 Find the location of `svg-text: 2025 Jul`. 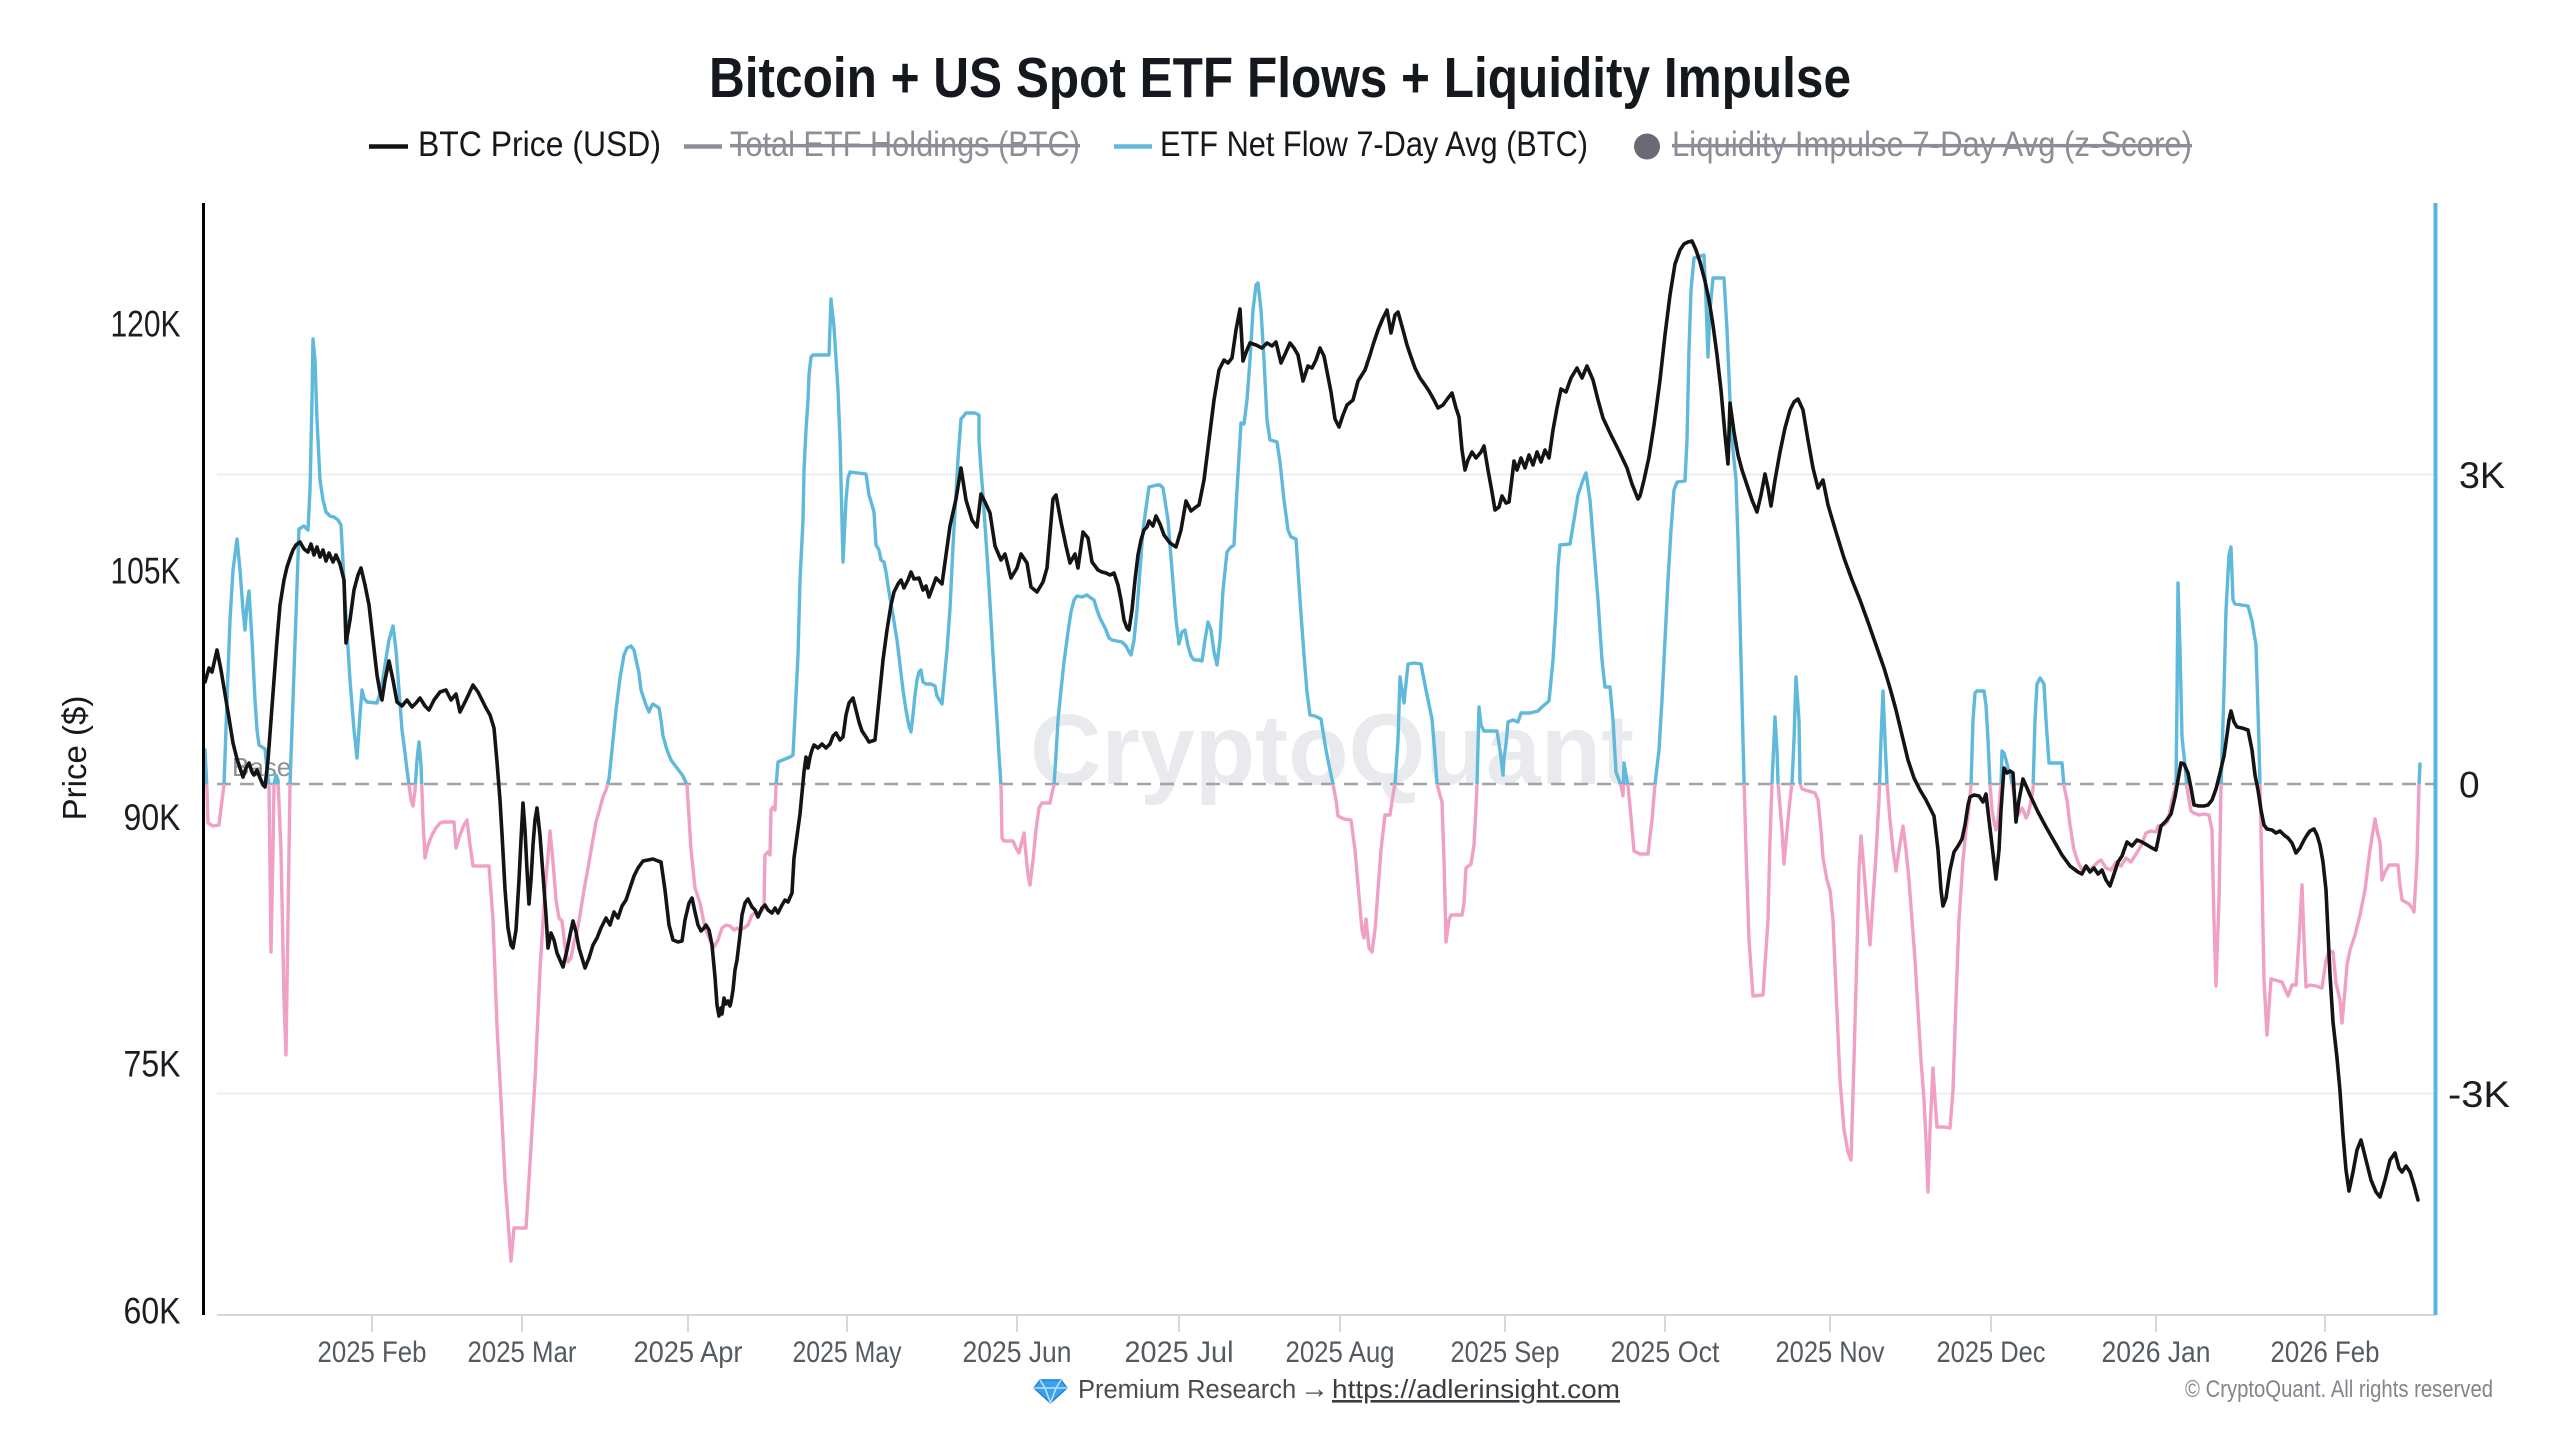

svg-text: 2025 Jul is located at coordinates (1179, 1352).